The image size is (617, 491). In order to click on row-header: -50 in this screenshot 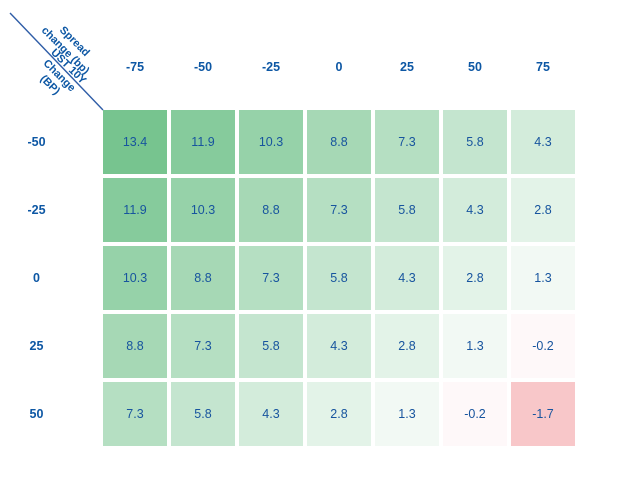, I will do `click(36, 142)`.